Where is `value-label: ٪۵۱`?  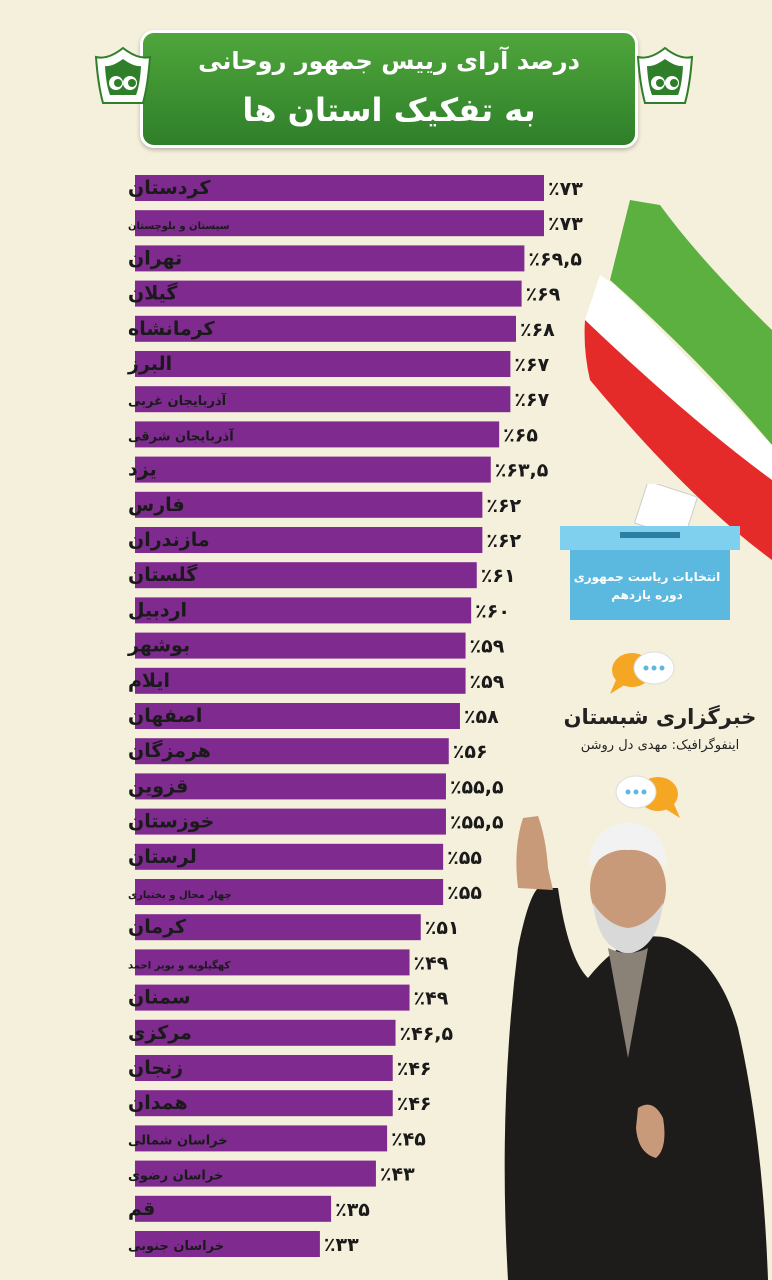 value-label: ٪۵۱ is located at coordinates (442, 928).